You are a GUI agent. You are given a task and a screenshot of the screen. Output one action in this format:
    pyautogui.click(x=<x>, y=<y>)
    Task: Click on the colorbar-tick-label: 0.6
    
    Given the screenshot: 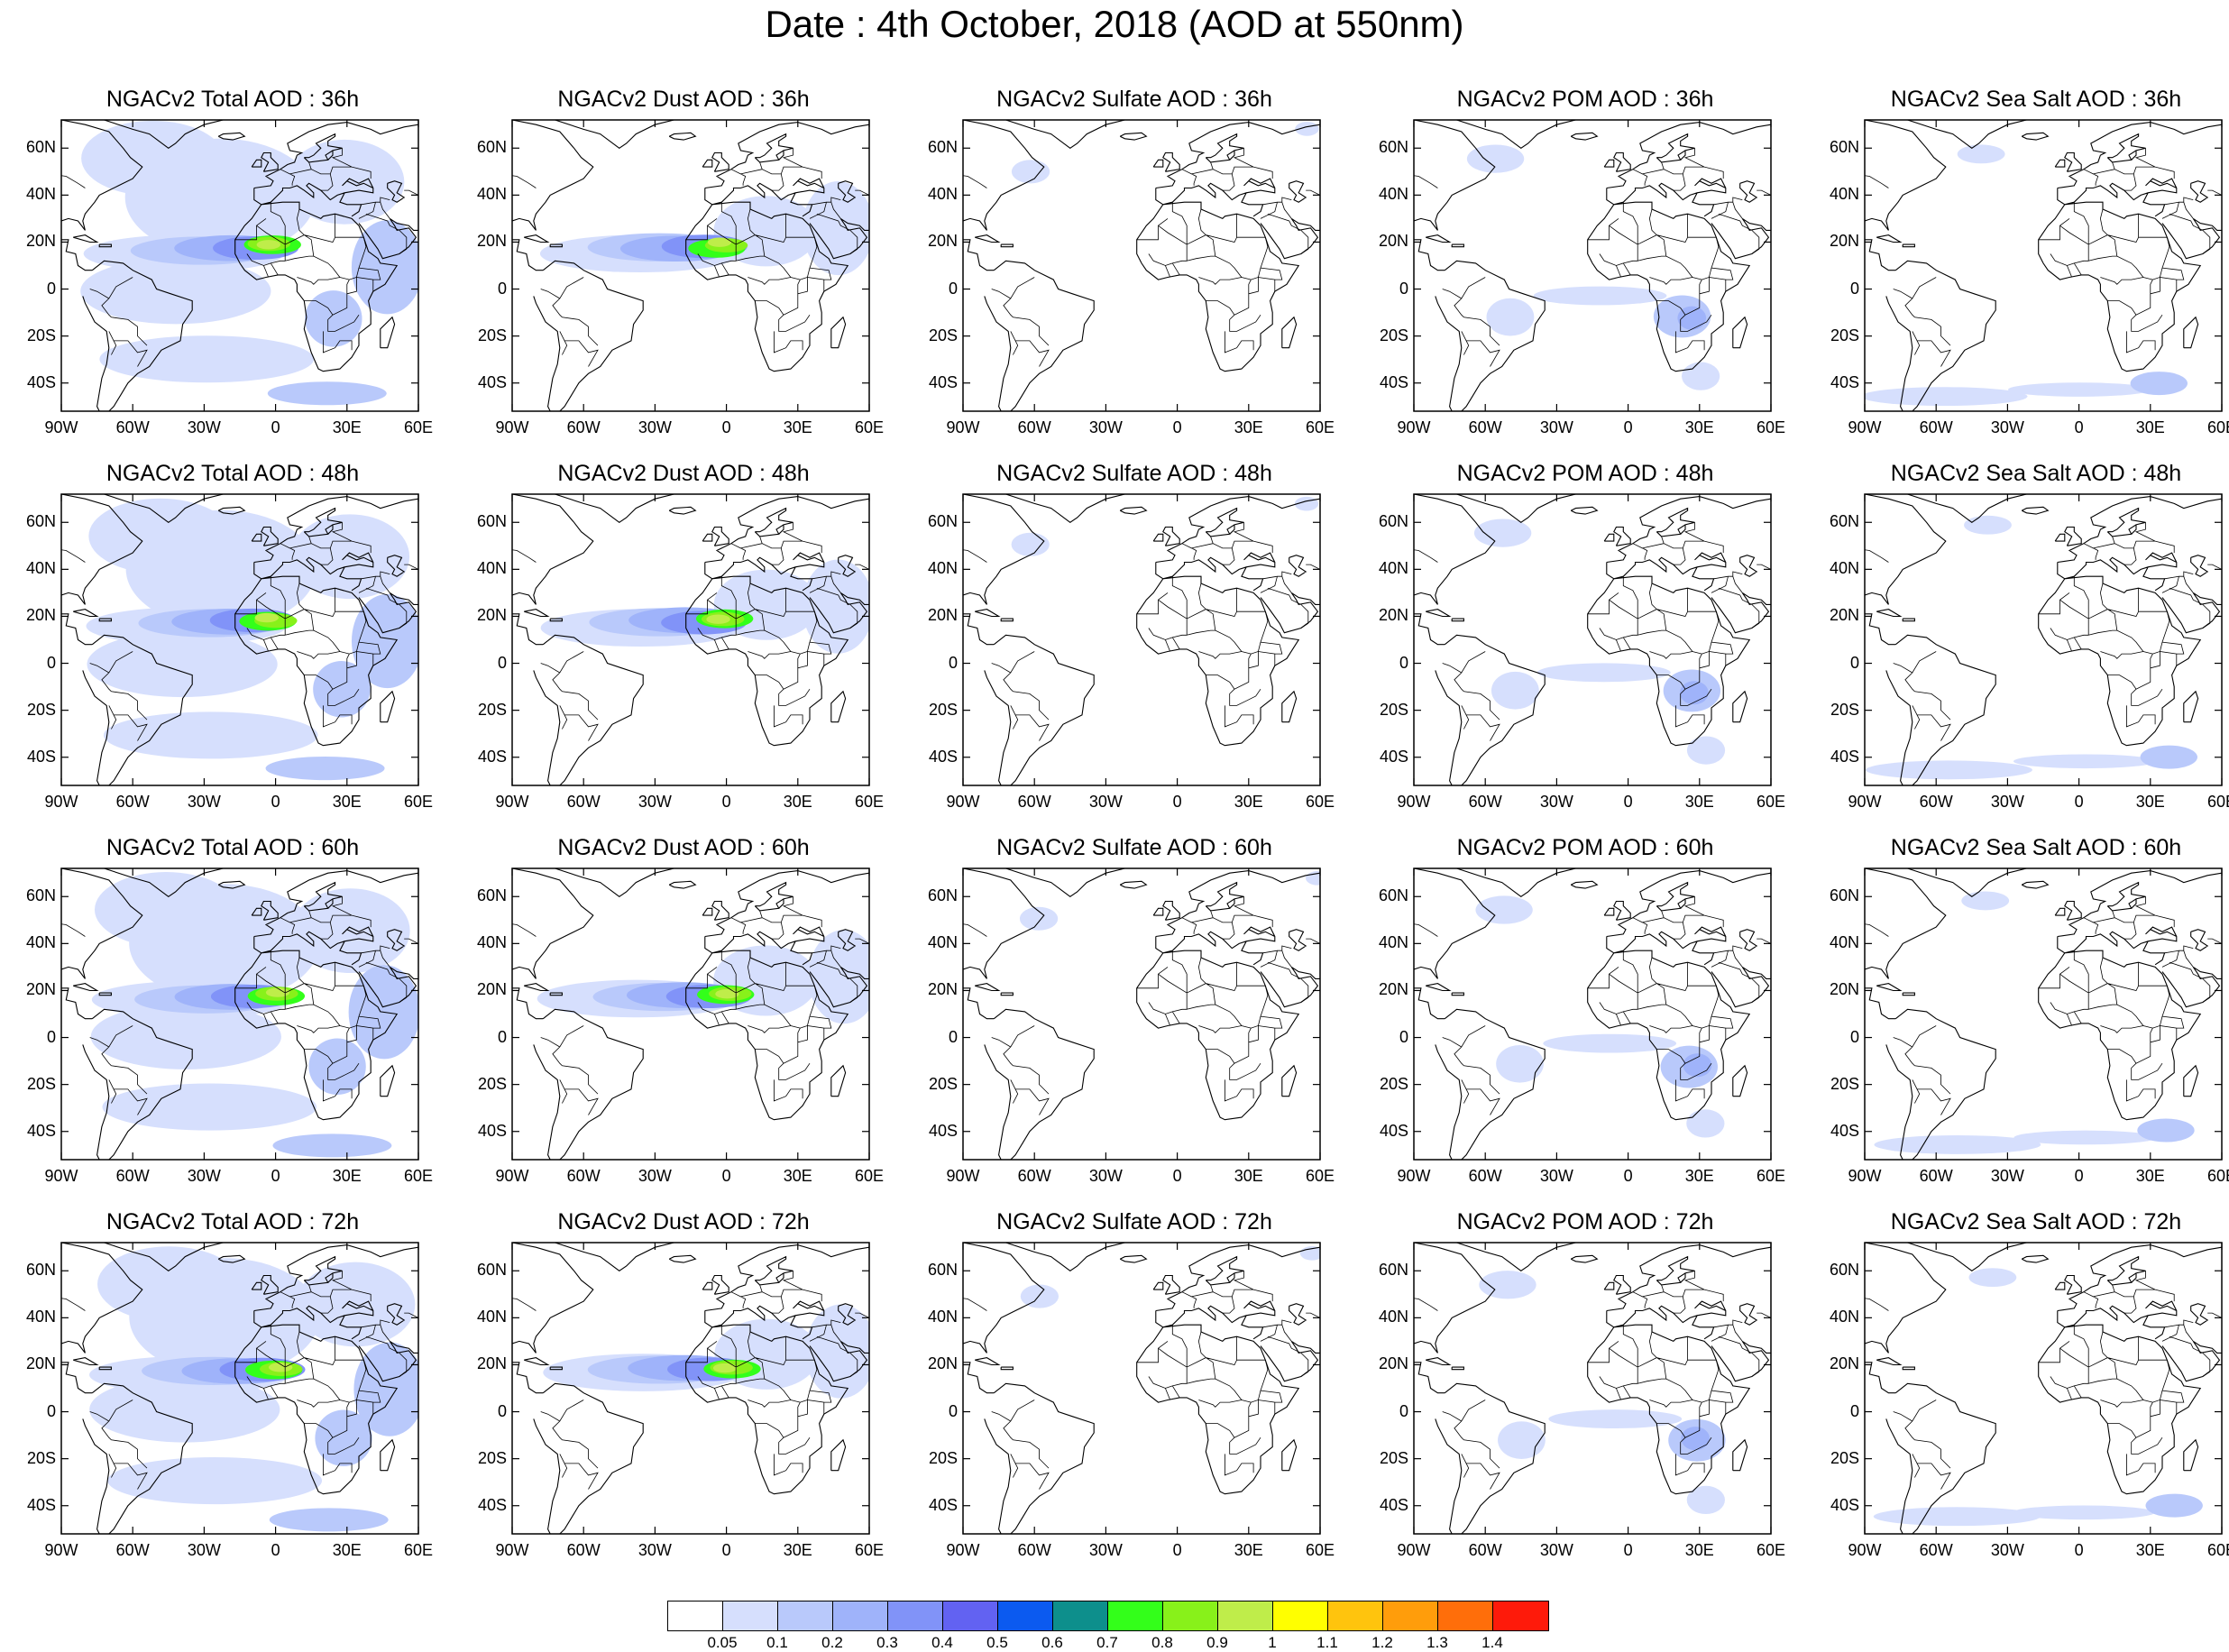 What is the action you would take?
    pyautogui.click(x=1052, y=1642)
    